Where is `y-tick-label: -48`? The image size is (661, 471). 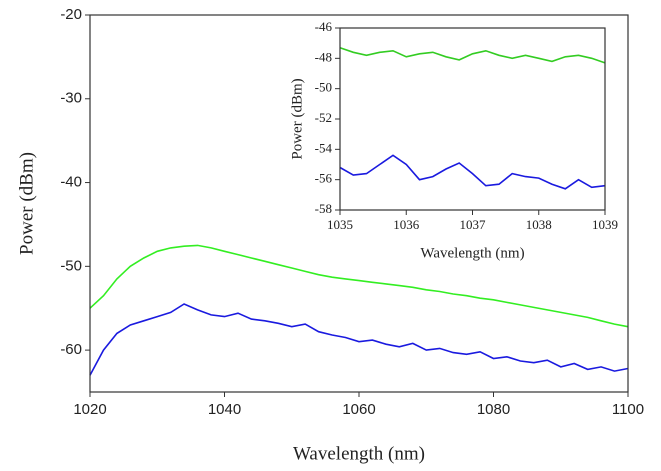
y-tick-label: -48 is located at coordinates (323, 56).